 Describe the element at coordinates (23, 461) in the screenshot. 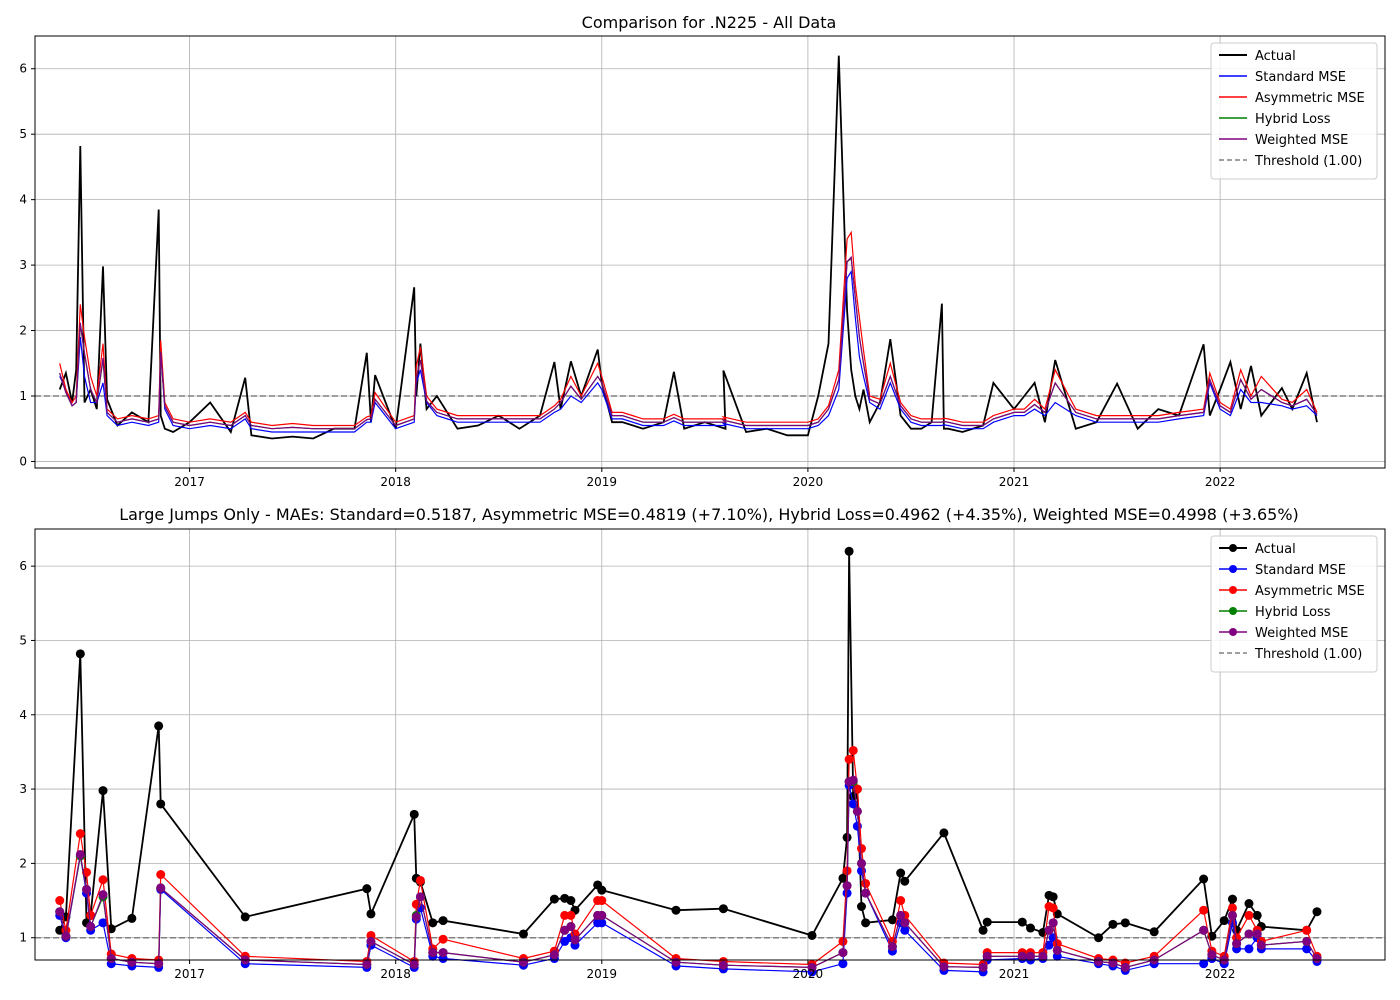

I see `top-y-tick-label: 0` at that location.